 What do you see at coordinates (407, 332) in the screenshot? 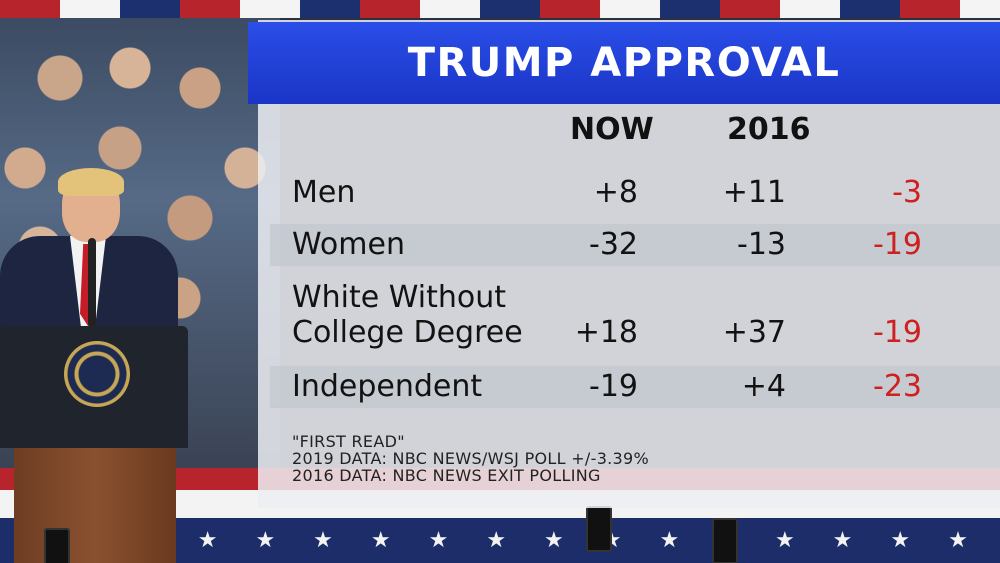
I see `row-label-white-line2: College Degree` at bounding box center [407, 332].